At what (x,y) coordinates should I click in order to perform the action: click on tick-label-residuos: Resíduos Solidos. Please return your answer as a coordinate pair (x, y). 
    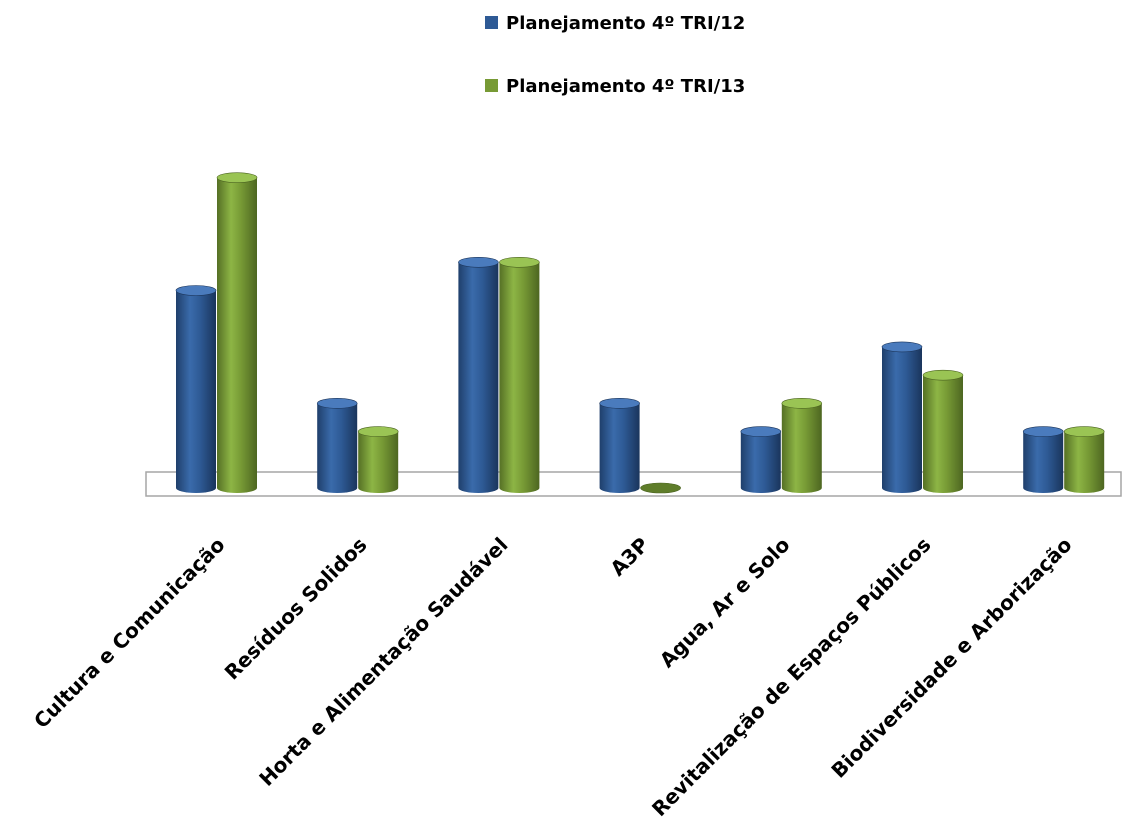
    Looking at the image, I should click on (296, 609).